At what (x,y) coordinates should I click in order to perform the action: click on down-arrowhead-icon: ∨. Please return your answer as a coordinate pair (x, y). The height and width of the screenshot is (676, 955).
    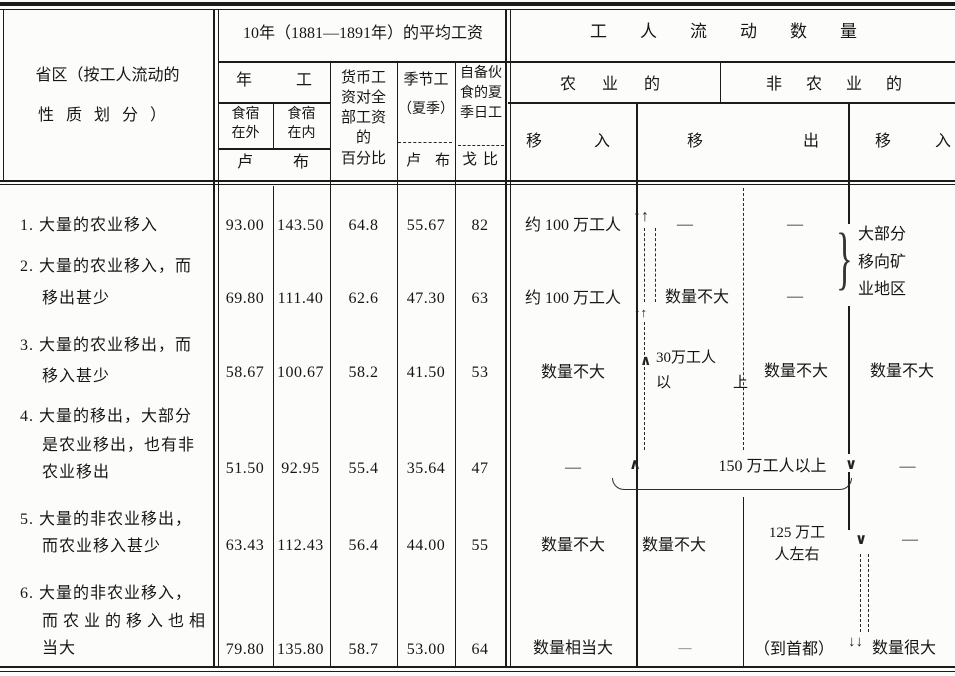
    Looking at the image, I should click on (851, 465).